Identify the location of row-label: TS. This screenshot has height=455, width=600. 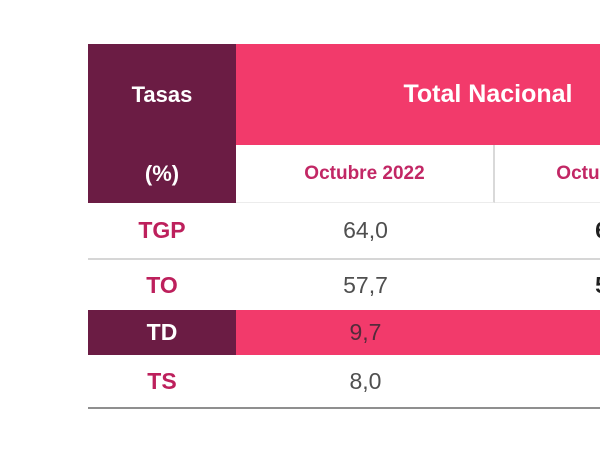
(162, 380).